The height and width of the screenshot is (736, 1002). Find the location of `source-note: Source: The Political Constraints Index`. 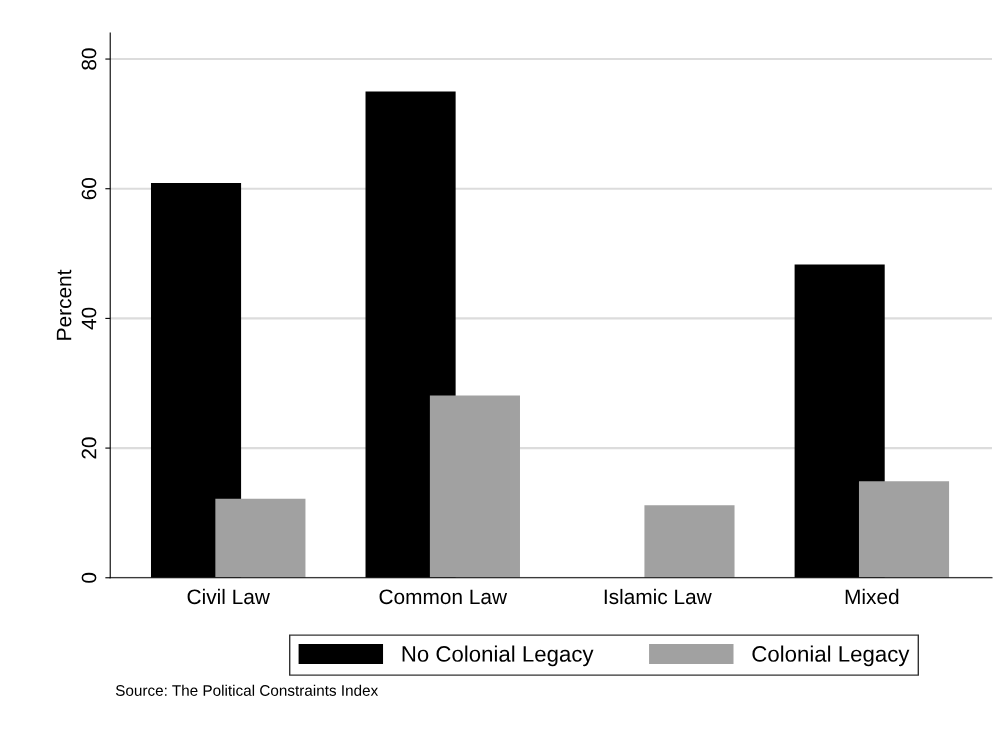

source-note: Source: The Political Constraints Index is located at coordinates (247, 690).